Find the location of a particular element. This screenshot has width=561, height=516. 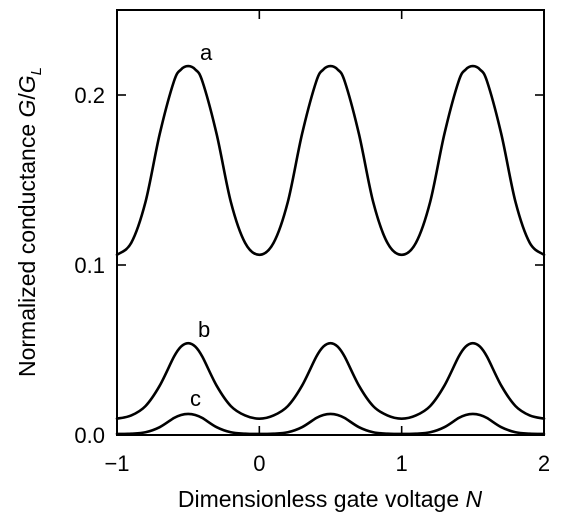

curve-label-c: c is located at coordinates (195, 398).